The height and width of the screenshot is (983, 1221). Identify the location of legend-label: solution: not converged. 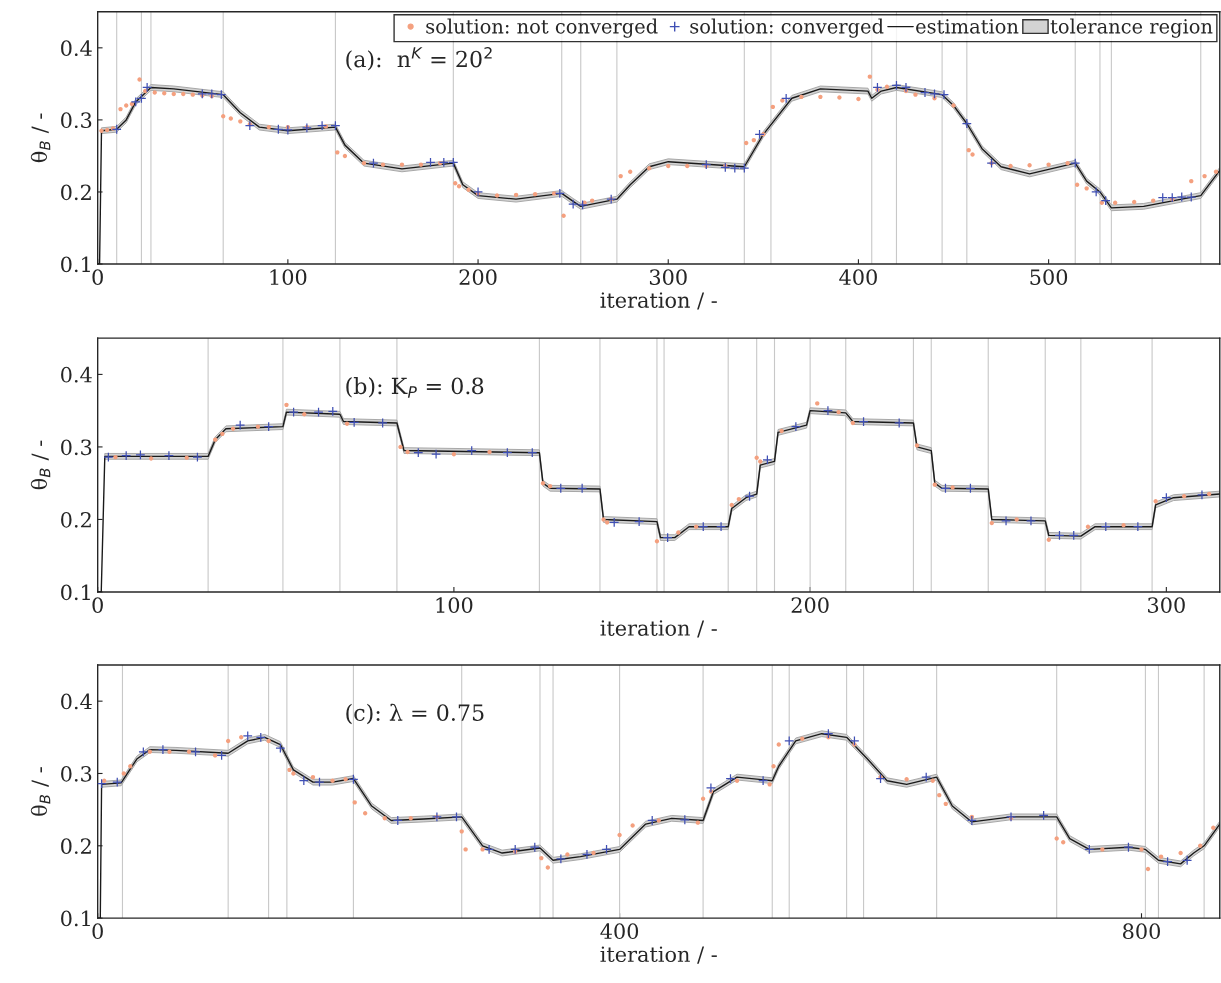
(542, 28).